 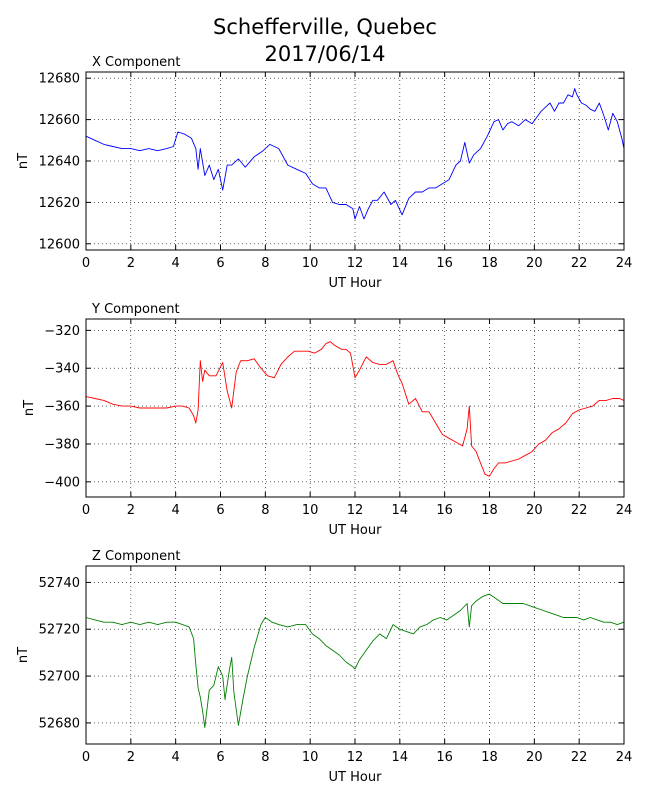 What do you see at coordinates (444, 263) in the screenshot?
I see `x-xtick-label: 16` at bounding box center [444, 263].